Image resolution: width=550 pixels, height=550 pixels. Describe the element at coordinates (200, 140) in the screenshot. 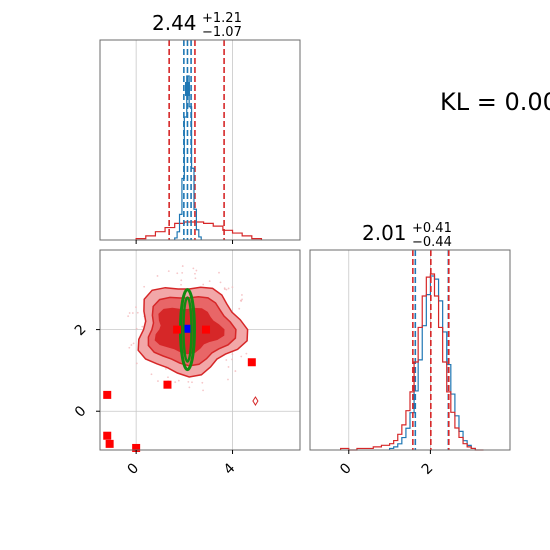

I see `panel-frame-top-left` at that location.